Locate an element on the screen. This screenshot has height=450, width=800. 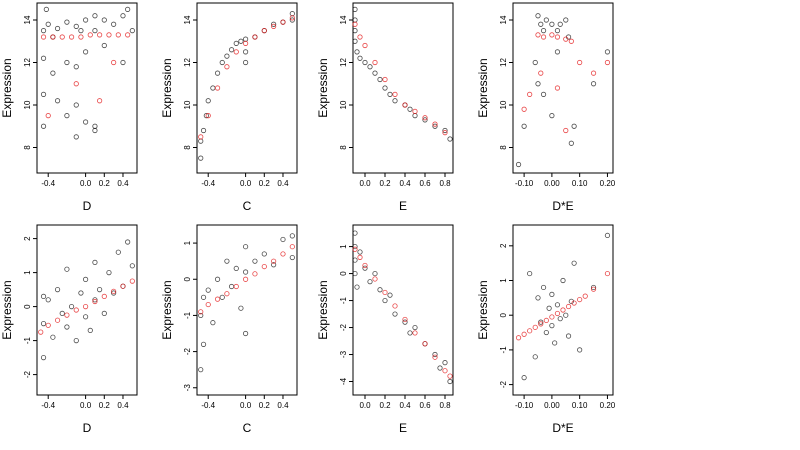
chart-panel-2: -0.4 0.0 0.2 0.4 8 10 12 14 C Expression is located at coordinates (229, 107).